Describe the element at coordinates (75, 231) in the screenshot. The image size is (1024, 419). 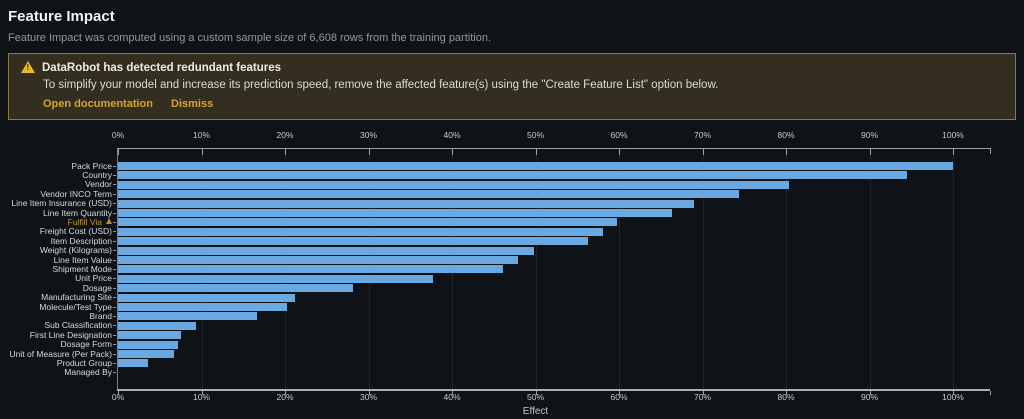
I see `y-axis-label: Freight Cost (USD)` at that location.